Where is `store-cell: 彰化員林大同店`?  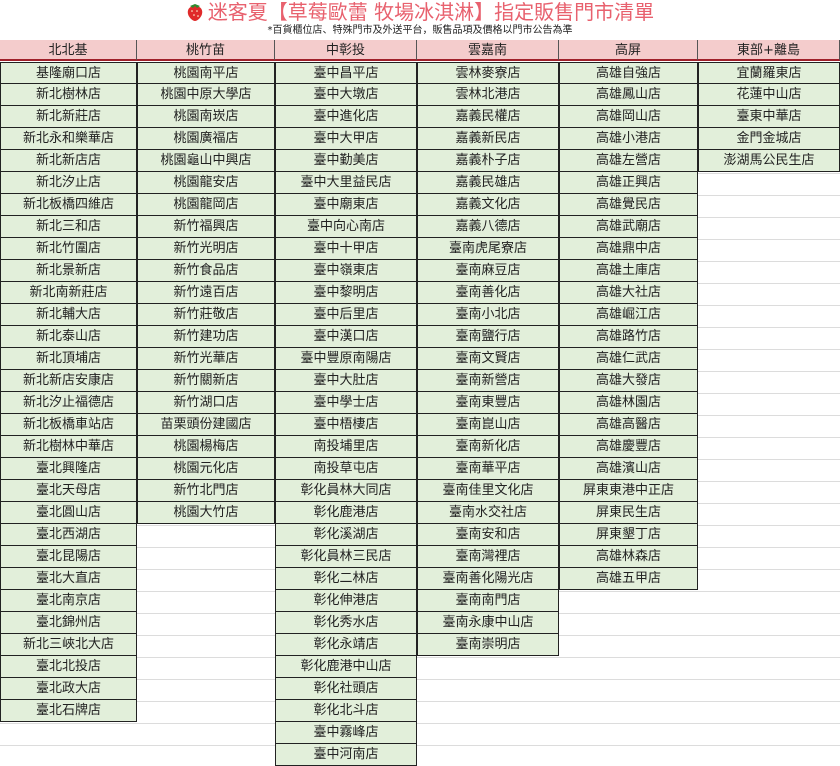 store-cell: 彰化員林大同店 is located at coordinates (346, 491).